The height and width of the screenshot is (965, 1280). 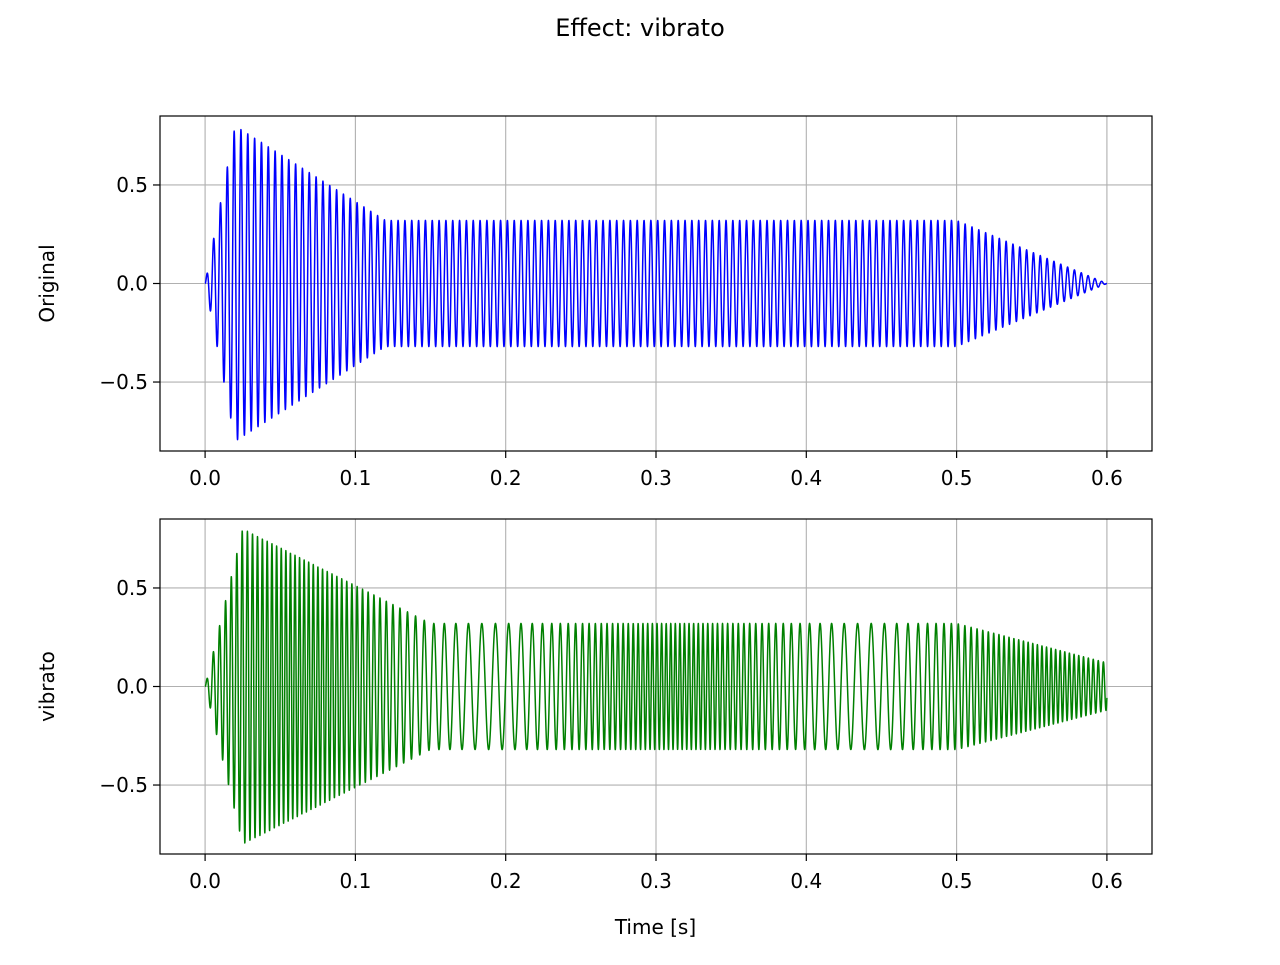 What do you see at coordinates (655, 927) in the screenshot?
I see `x-axis-label: Time [s]` at bounding box center [655, 927].